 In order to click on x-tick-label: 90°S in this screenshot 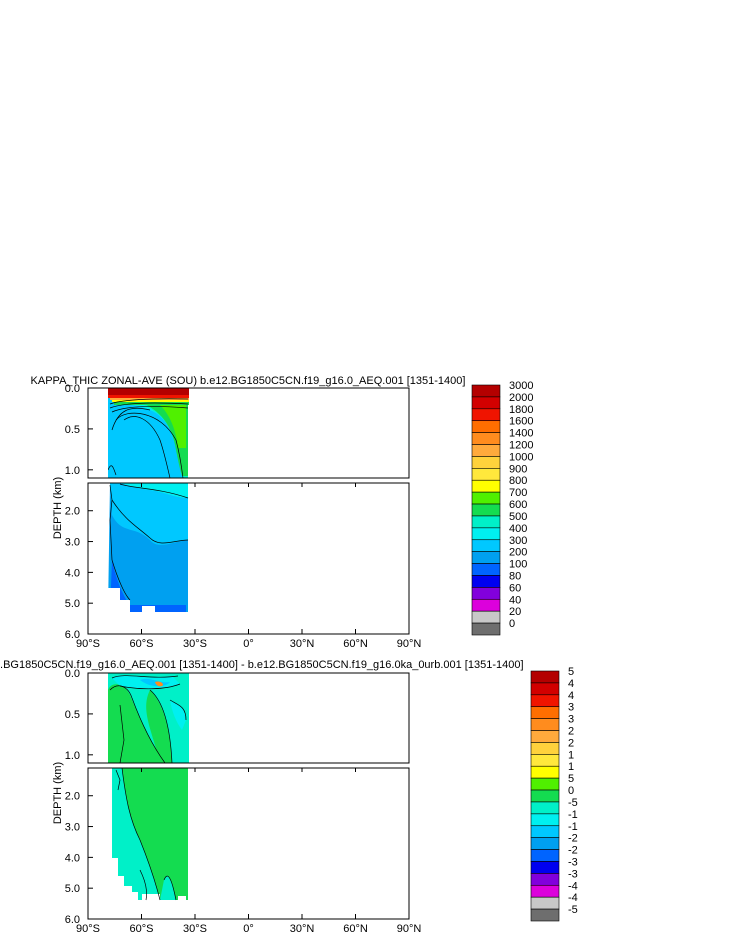, I will do `click(88, 929)`.